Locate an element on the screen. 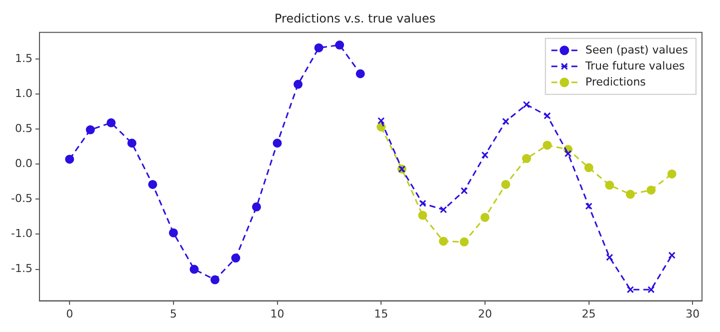 The width and height of the screenshot is (720, 332). y-tick-label: 1.5 is located at coordinates (23, 58).